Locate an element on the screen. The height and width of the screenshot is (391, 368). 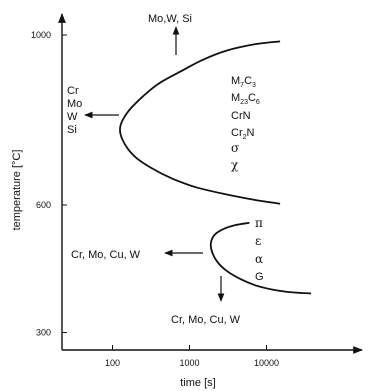
precipitation-curve-lower is located at coordinates (260, 258).